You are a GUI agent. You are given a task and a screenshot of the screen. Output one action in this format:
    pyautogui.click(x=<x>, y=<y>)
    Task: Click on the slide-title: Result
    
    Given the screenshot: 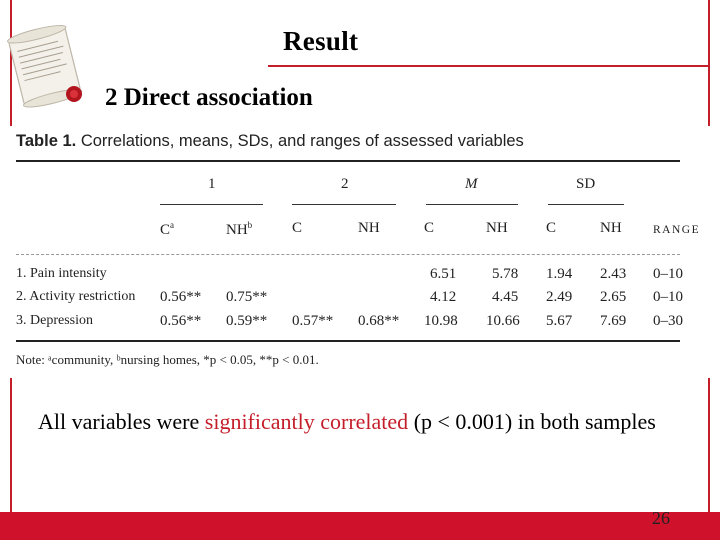 What is the action you would take?
    pyautogui.click(x=321, y=41)
    